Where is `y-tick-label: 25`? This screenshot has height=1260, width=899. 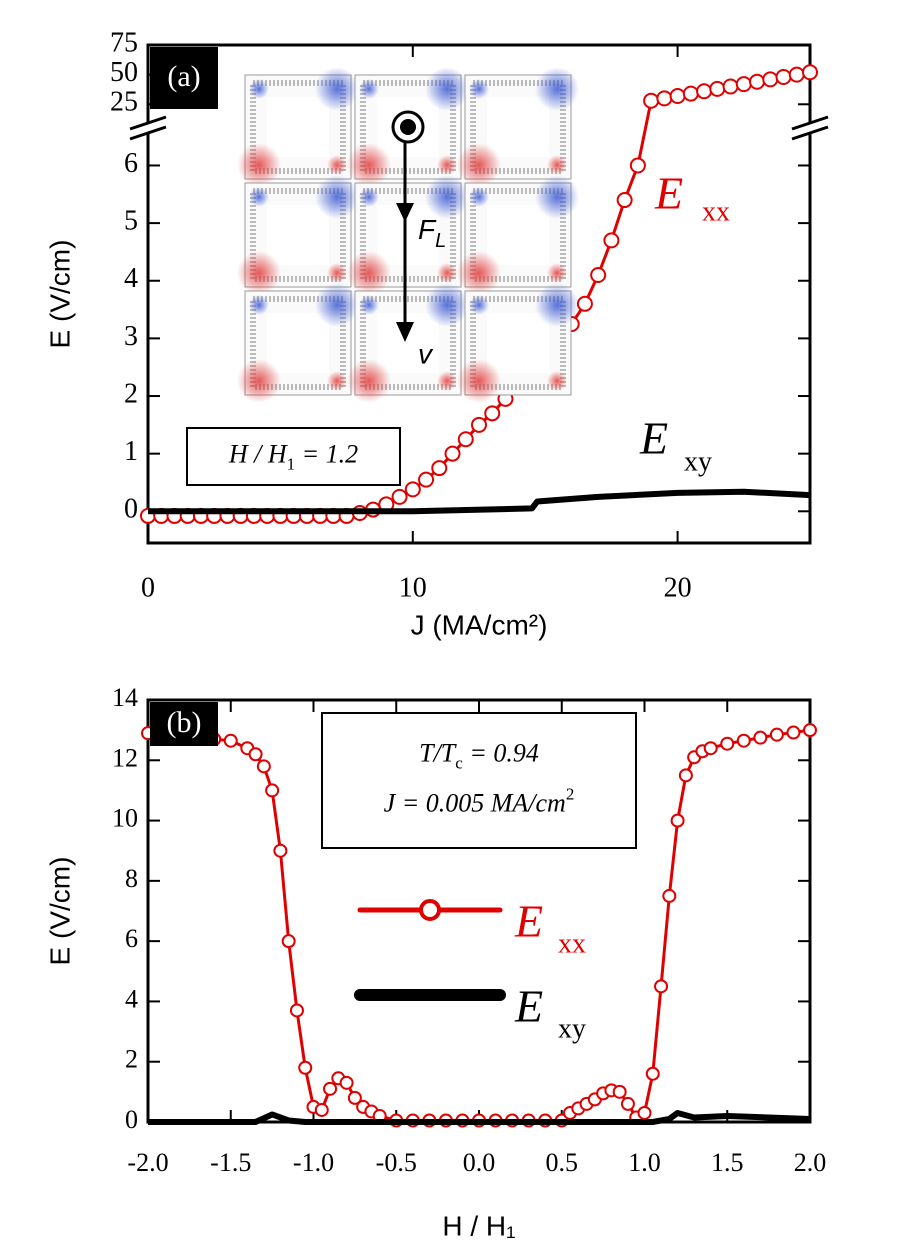
y-tick-label: 25 is located at coordinates (124, 102).